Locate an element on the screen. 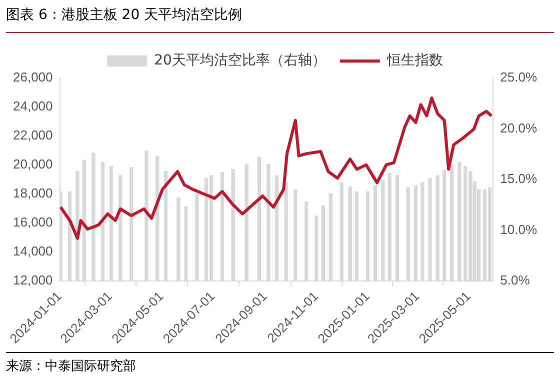 This screenshot has width=560, height=382. legend-label: 恒生指数 is located at coordinates (414, 60).